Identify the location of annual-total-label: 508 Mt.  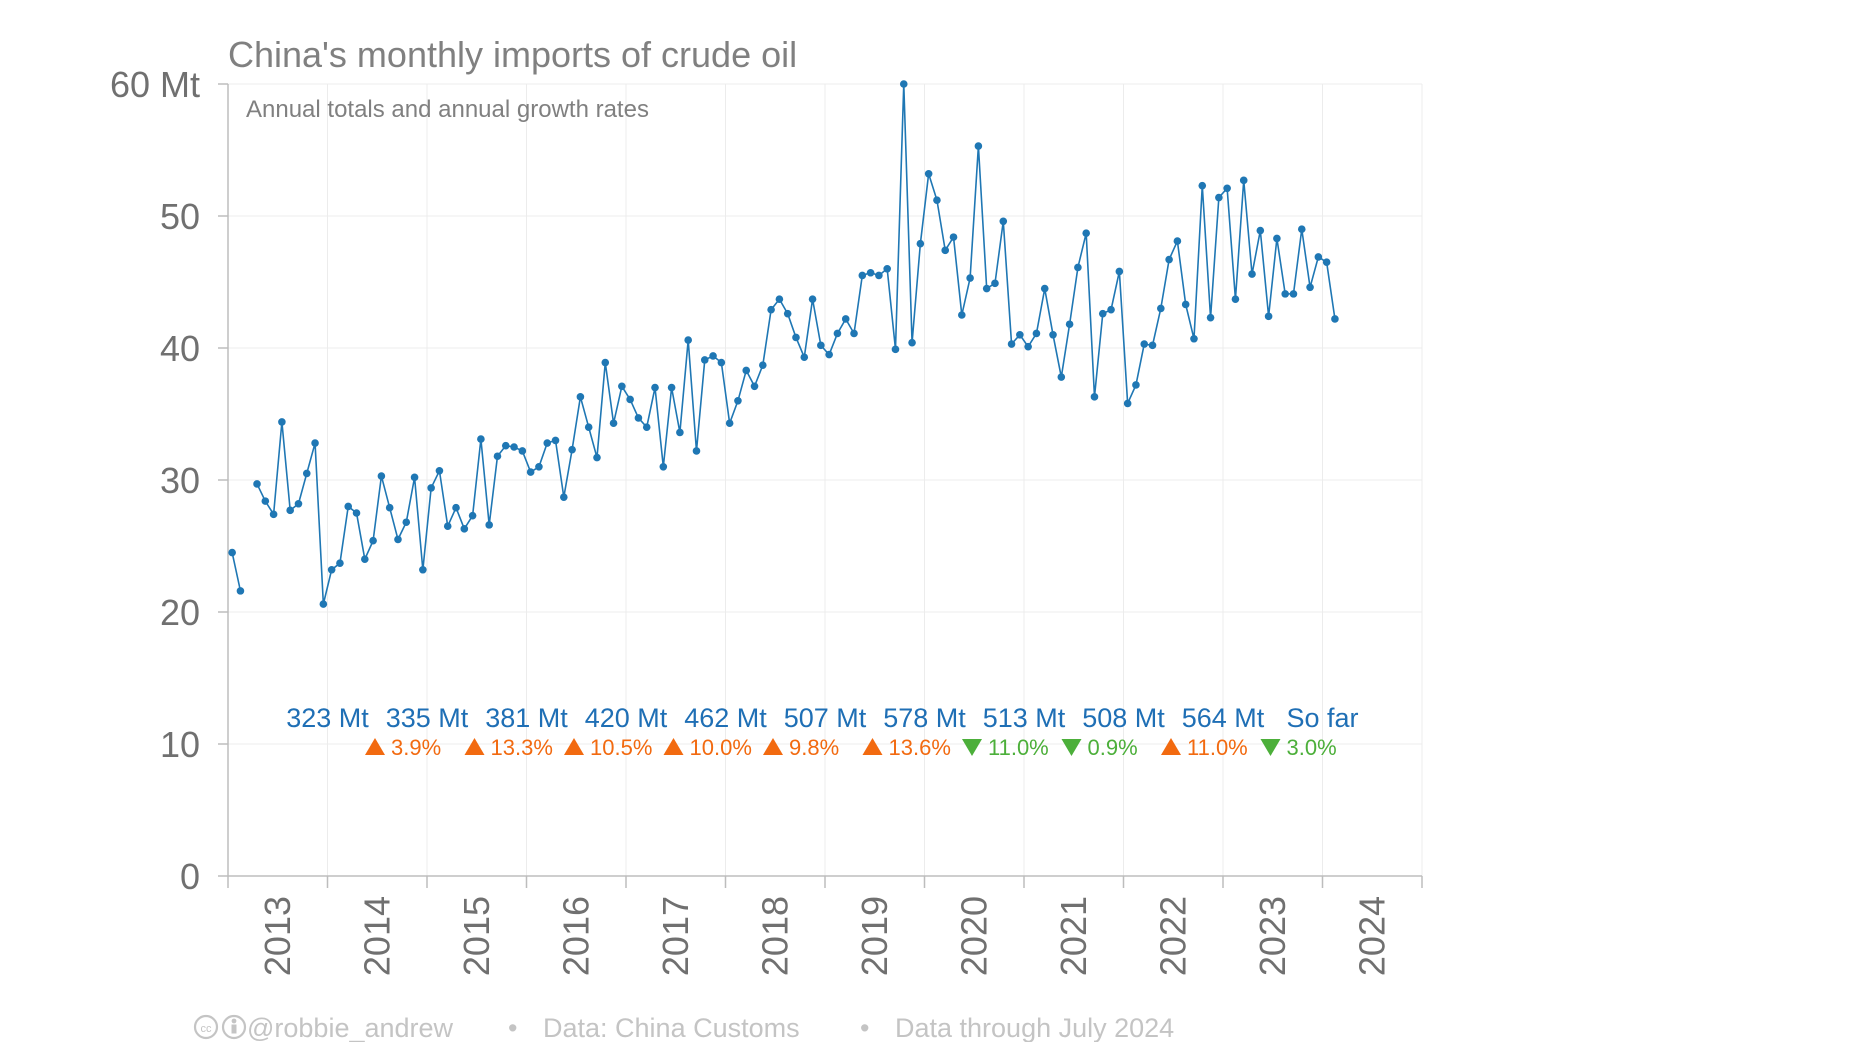
(1123, 718).